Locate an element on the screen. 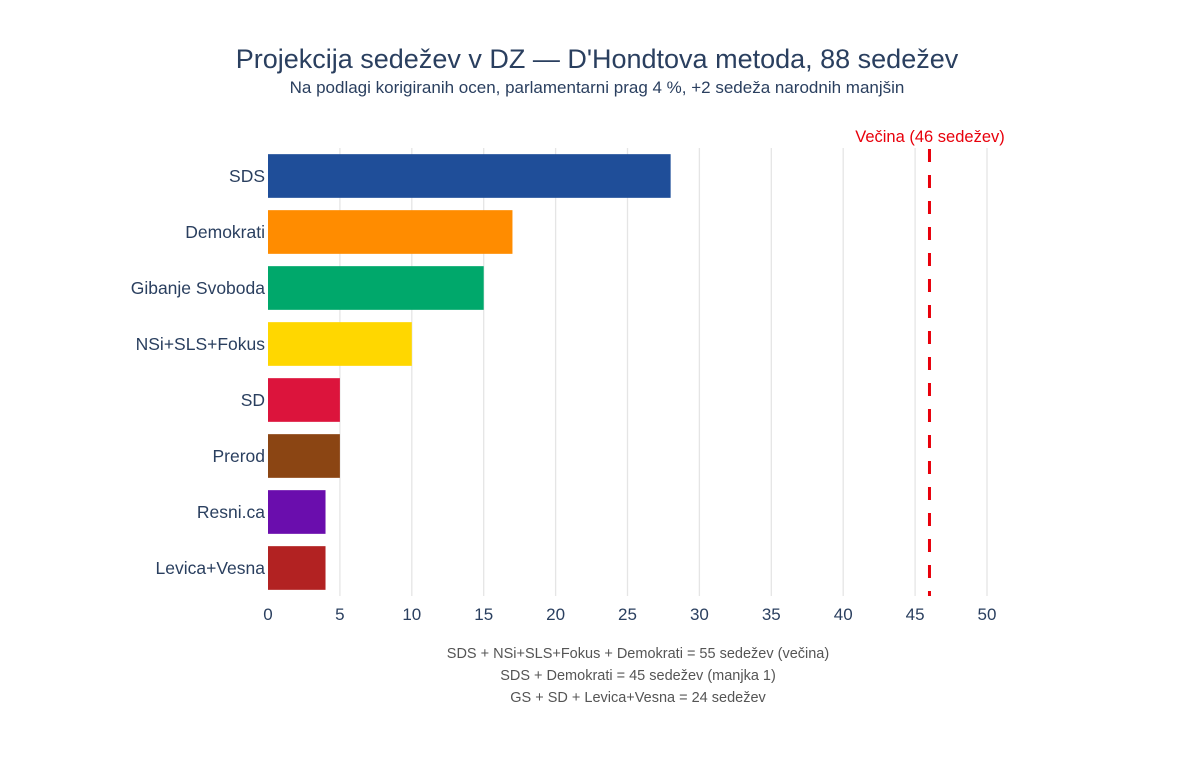 The width and height of the screenshot is (1200, 775). majority-label: Večina (46 sedežev) is located at coordinates (930, 137).